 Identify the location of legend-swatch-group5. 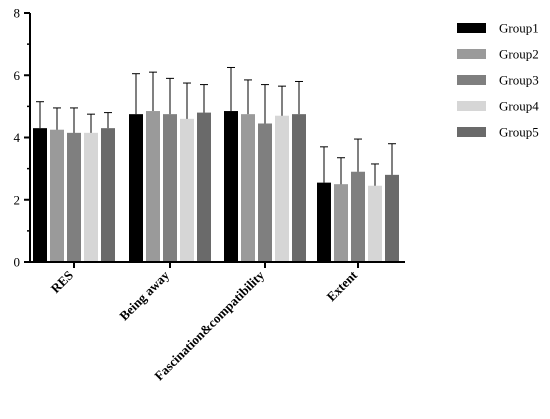
(471, 132).